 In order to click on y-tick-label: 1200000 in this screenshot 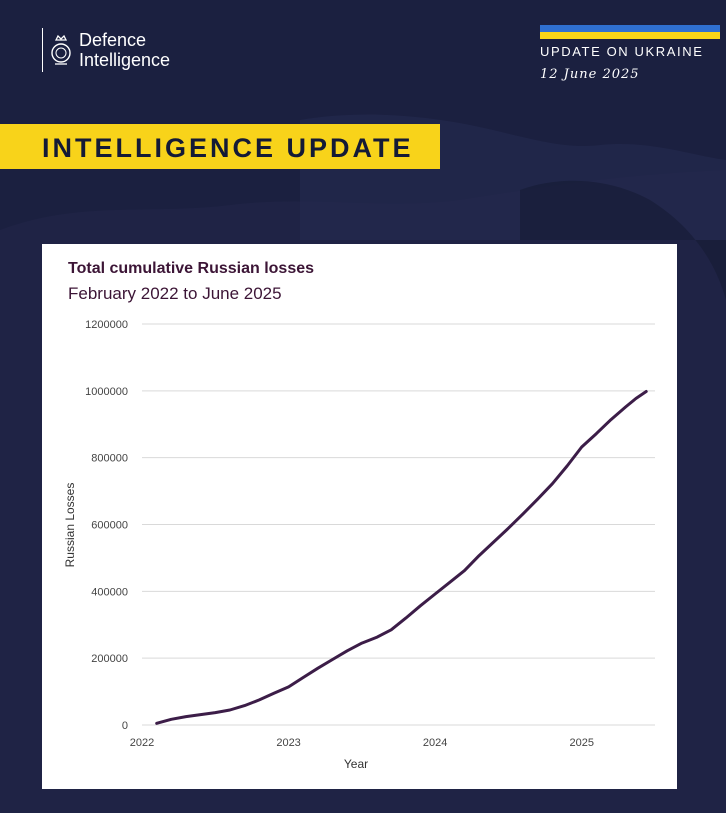, I will do `click(106, 325)`.